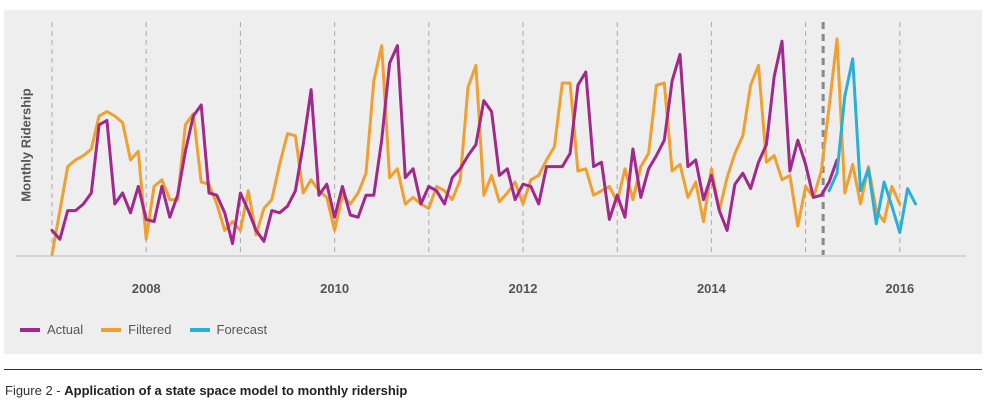 The height and width of the screenshot is (402, 992). Describe the element at coordinates (872, 146) in the screenshot. I see `series-line-forecast` at that location.